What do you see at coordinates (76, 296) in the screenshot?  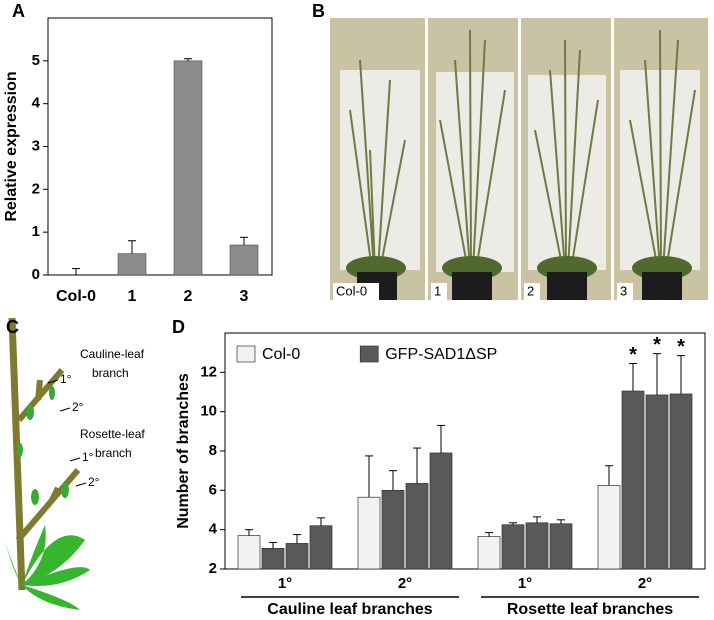 I see `x-tick-label: Col-0` at bounding box center [76, 296].